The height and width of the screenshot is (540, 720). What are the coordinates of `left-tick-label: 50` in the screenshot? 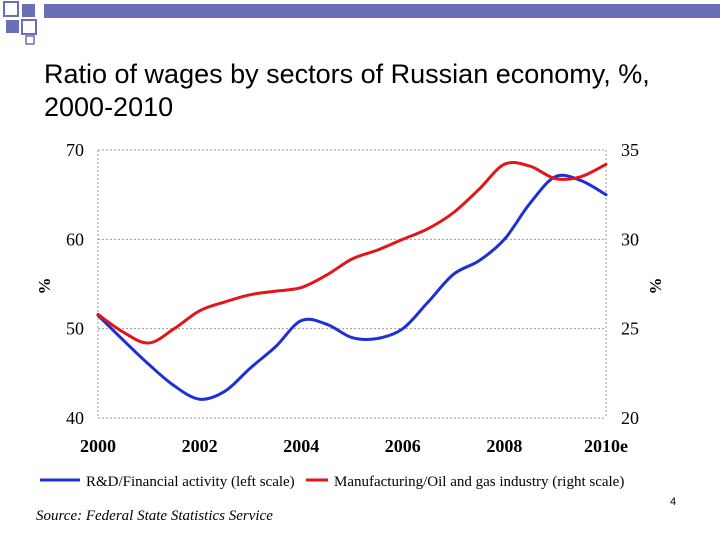 It's located at (75, 329).